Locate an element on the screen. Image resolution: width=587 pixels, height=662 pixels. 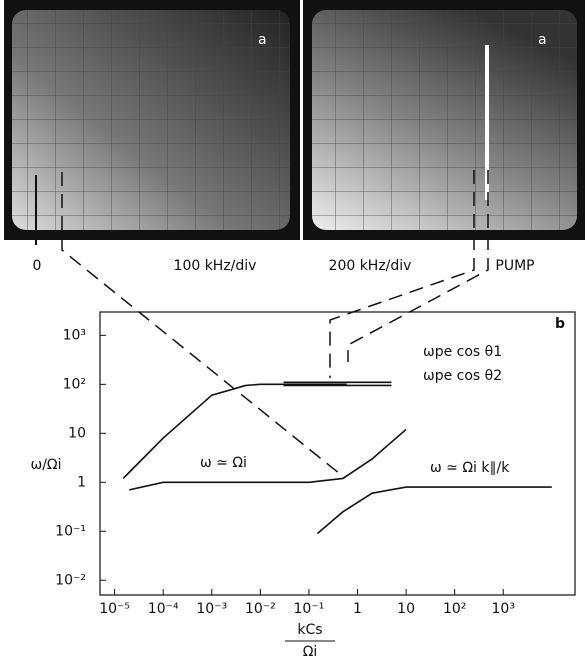
x-axis-label: Ωi is located at coordinates (310, 651).